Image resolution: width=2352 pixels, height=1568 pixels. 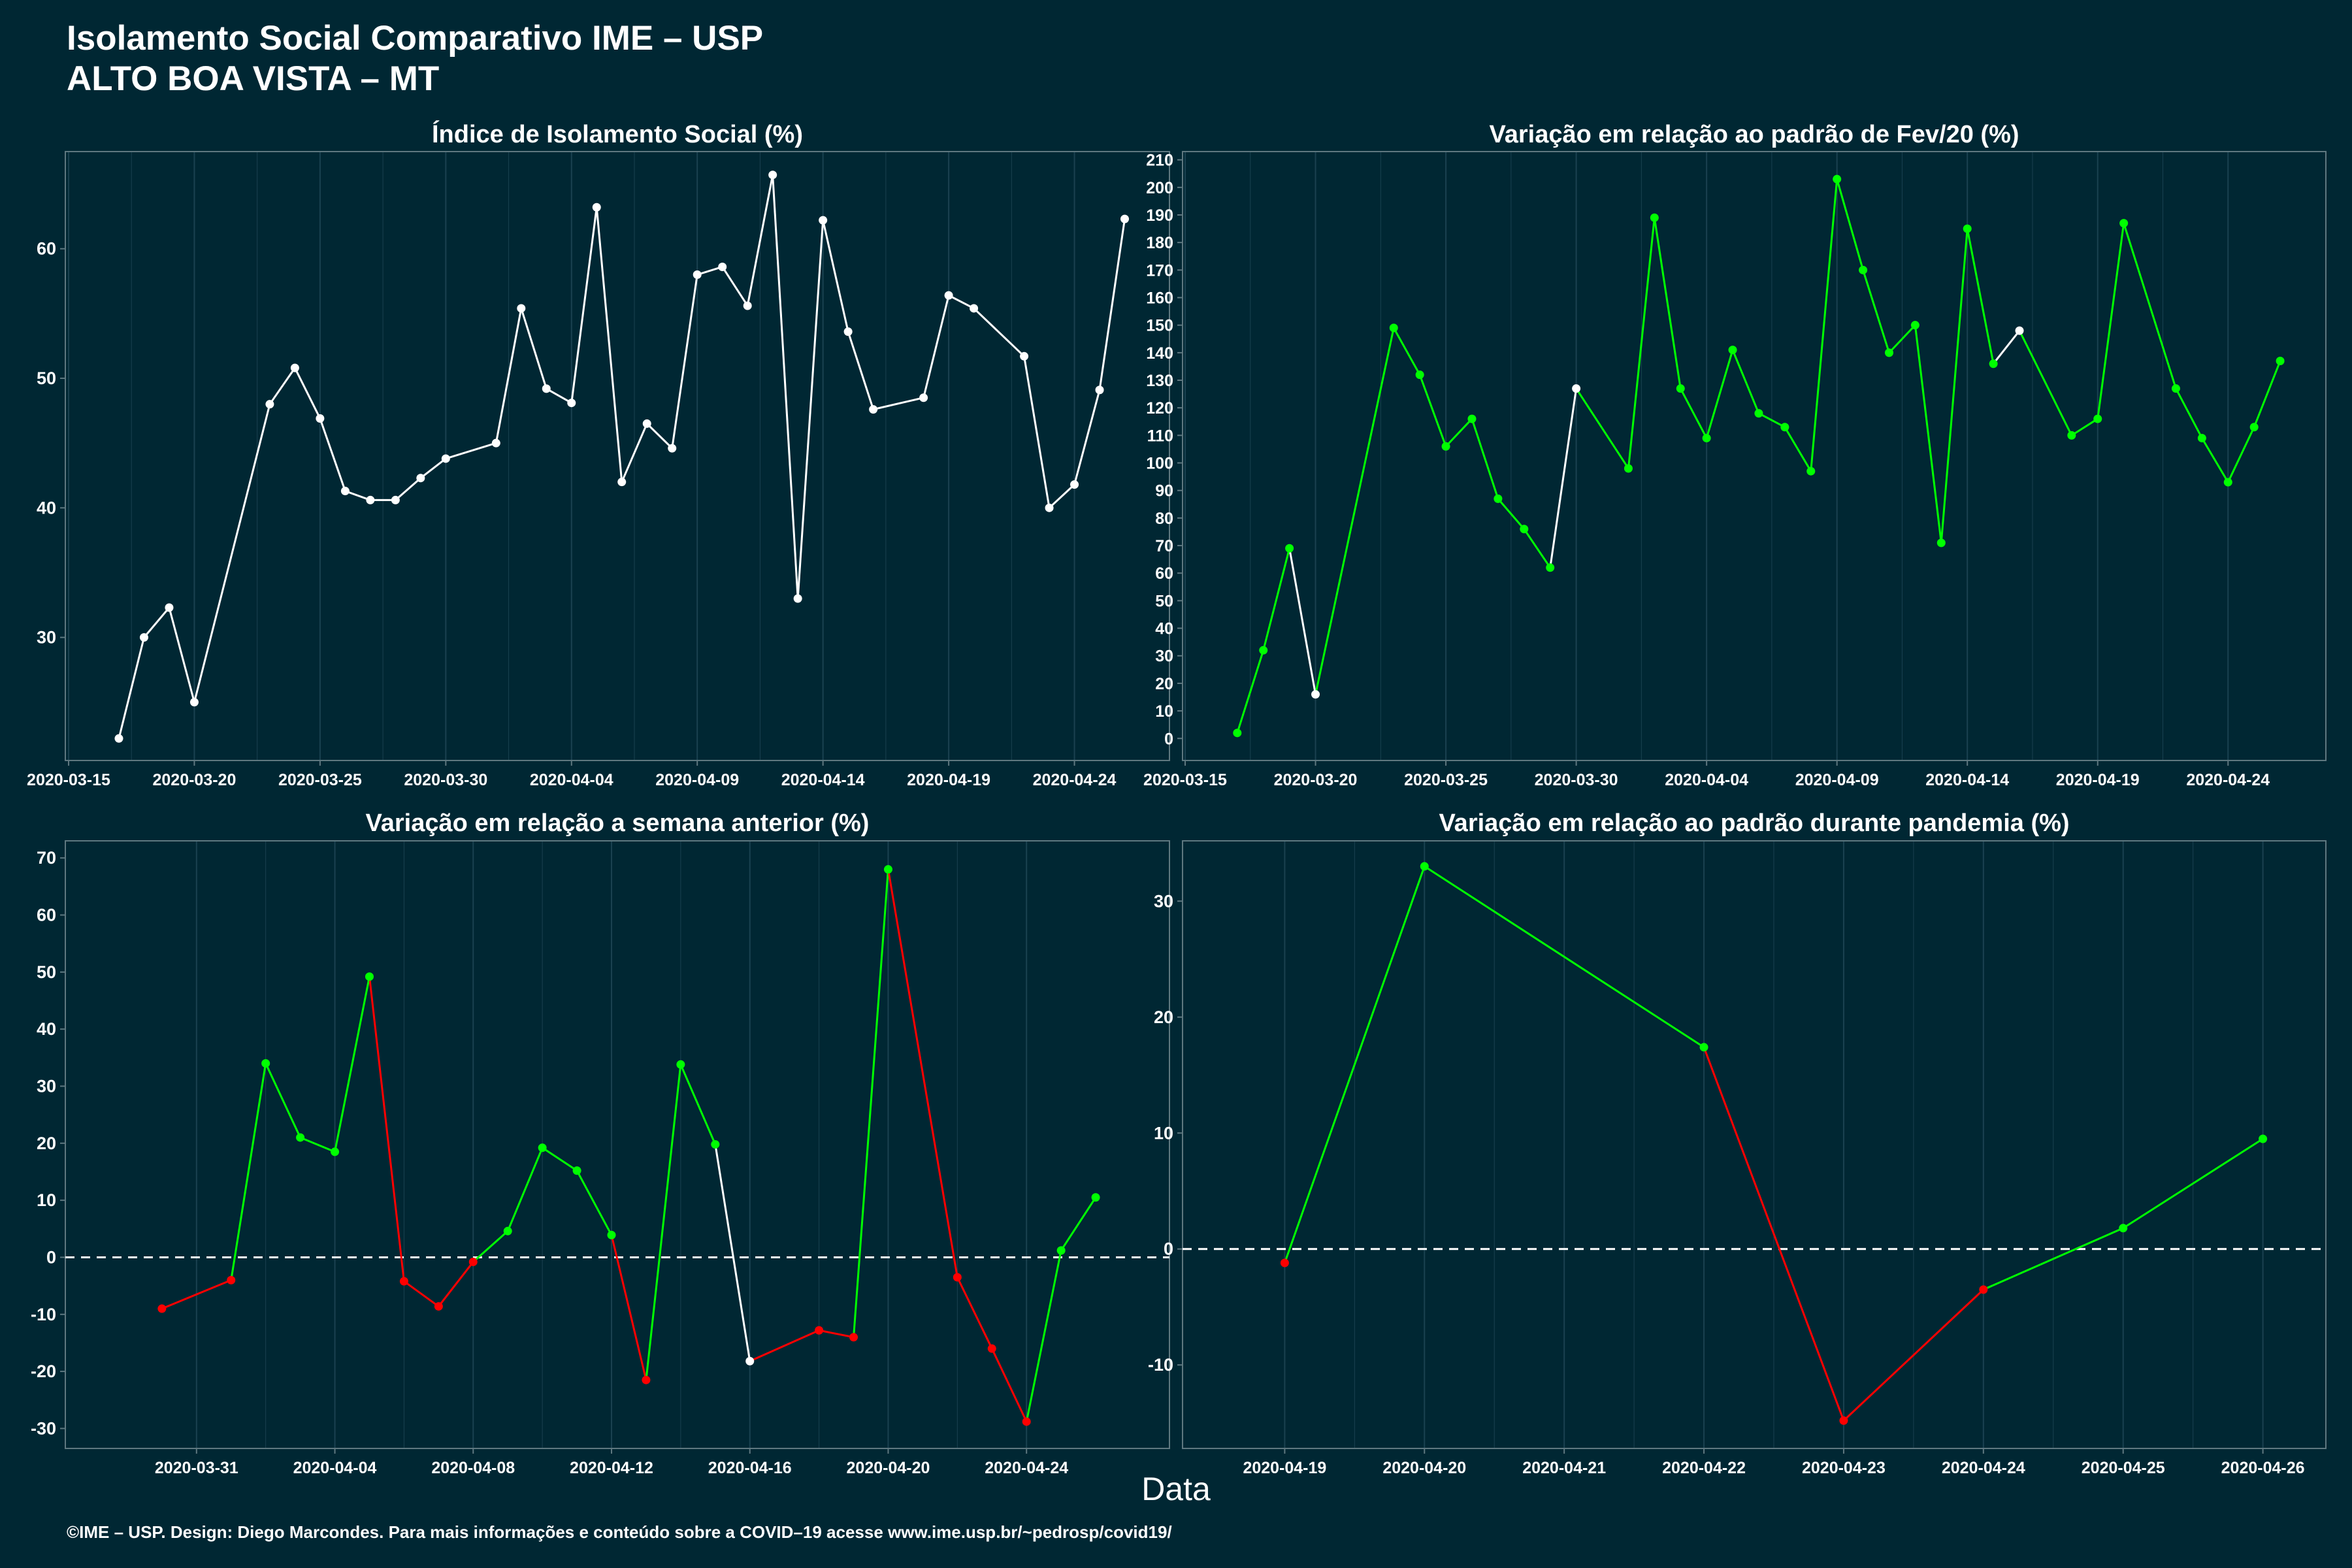 What do you see at coordinates (68, 780) in the screenshot?
I see `x-tick-label: 2020-03-15` at bounding box center [68, 780].